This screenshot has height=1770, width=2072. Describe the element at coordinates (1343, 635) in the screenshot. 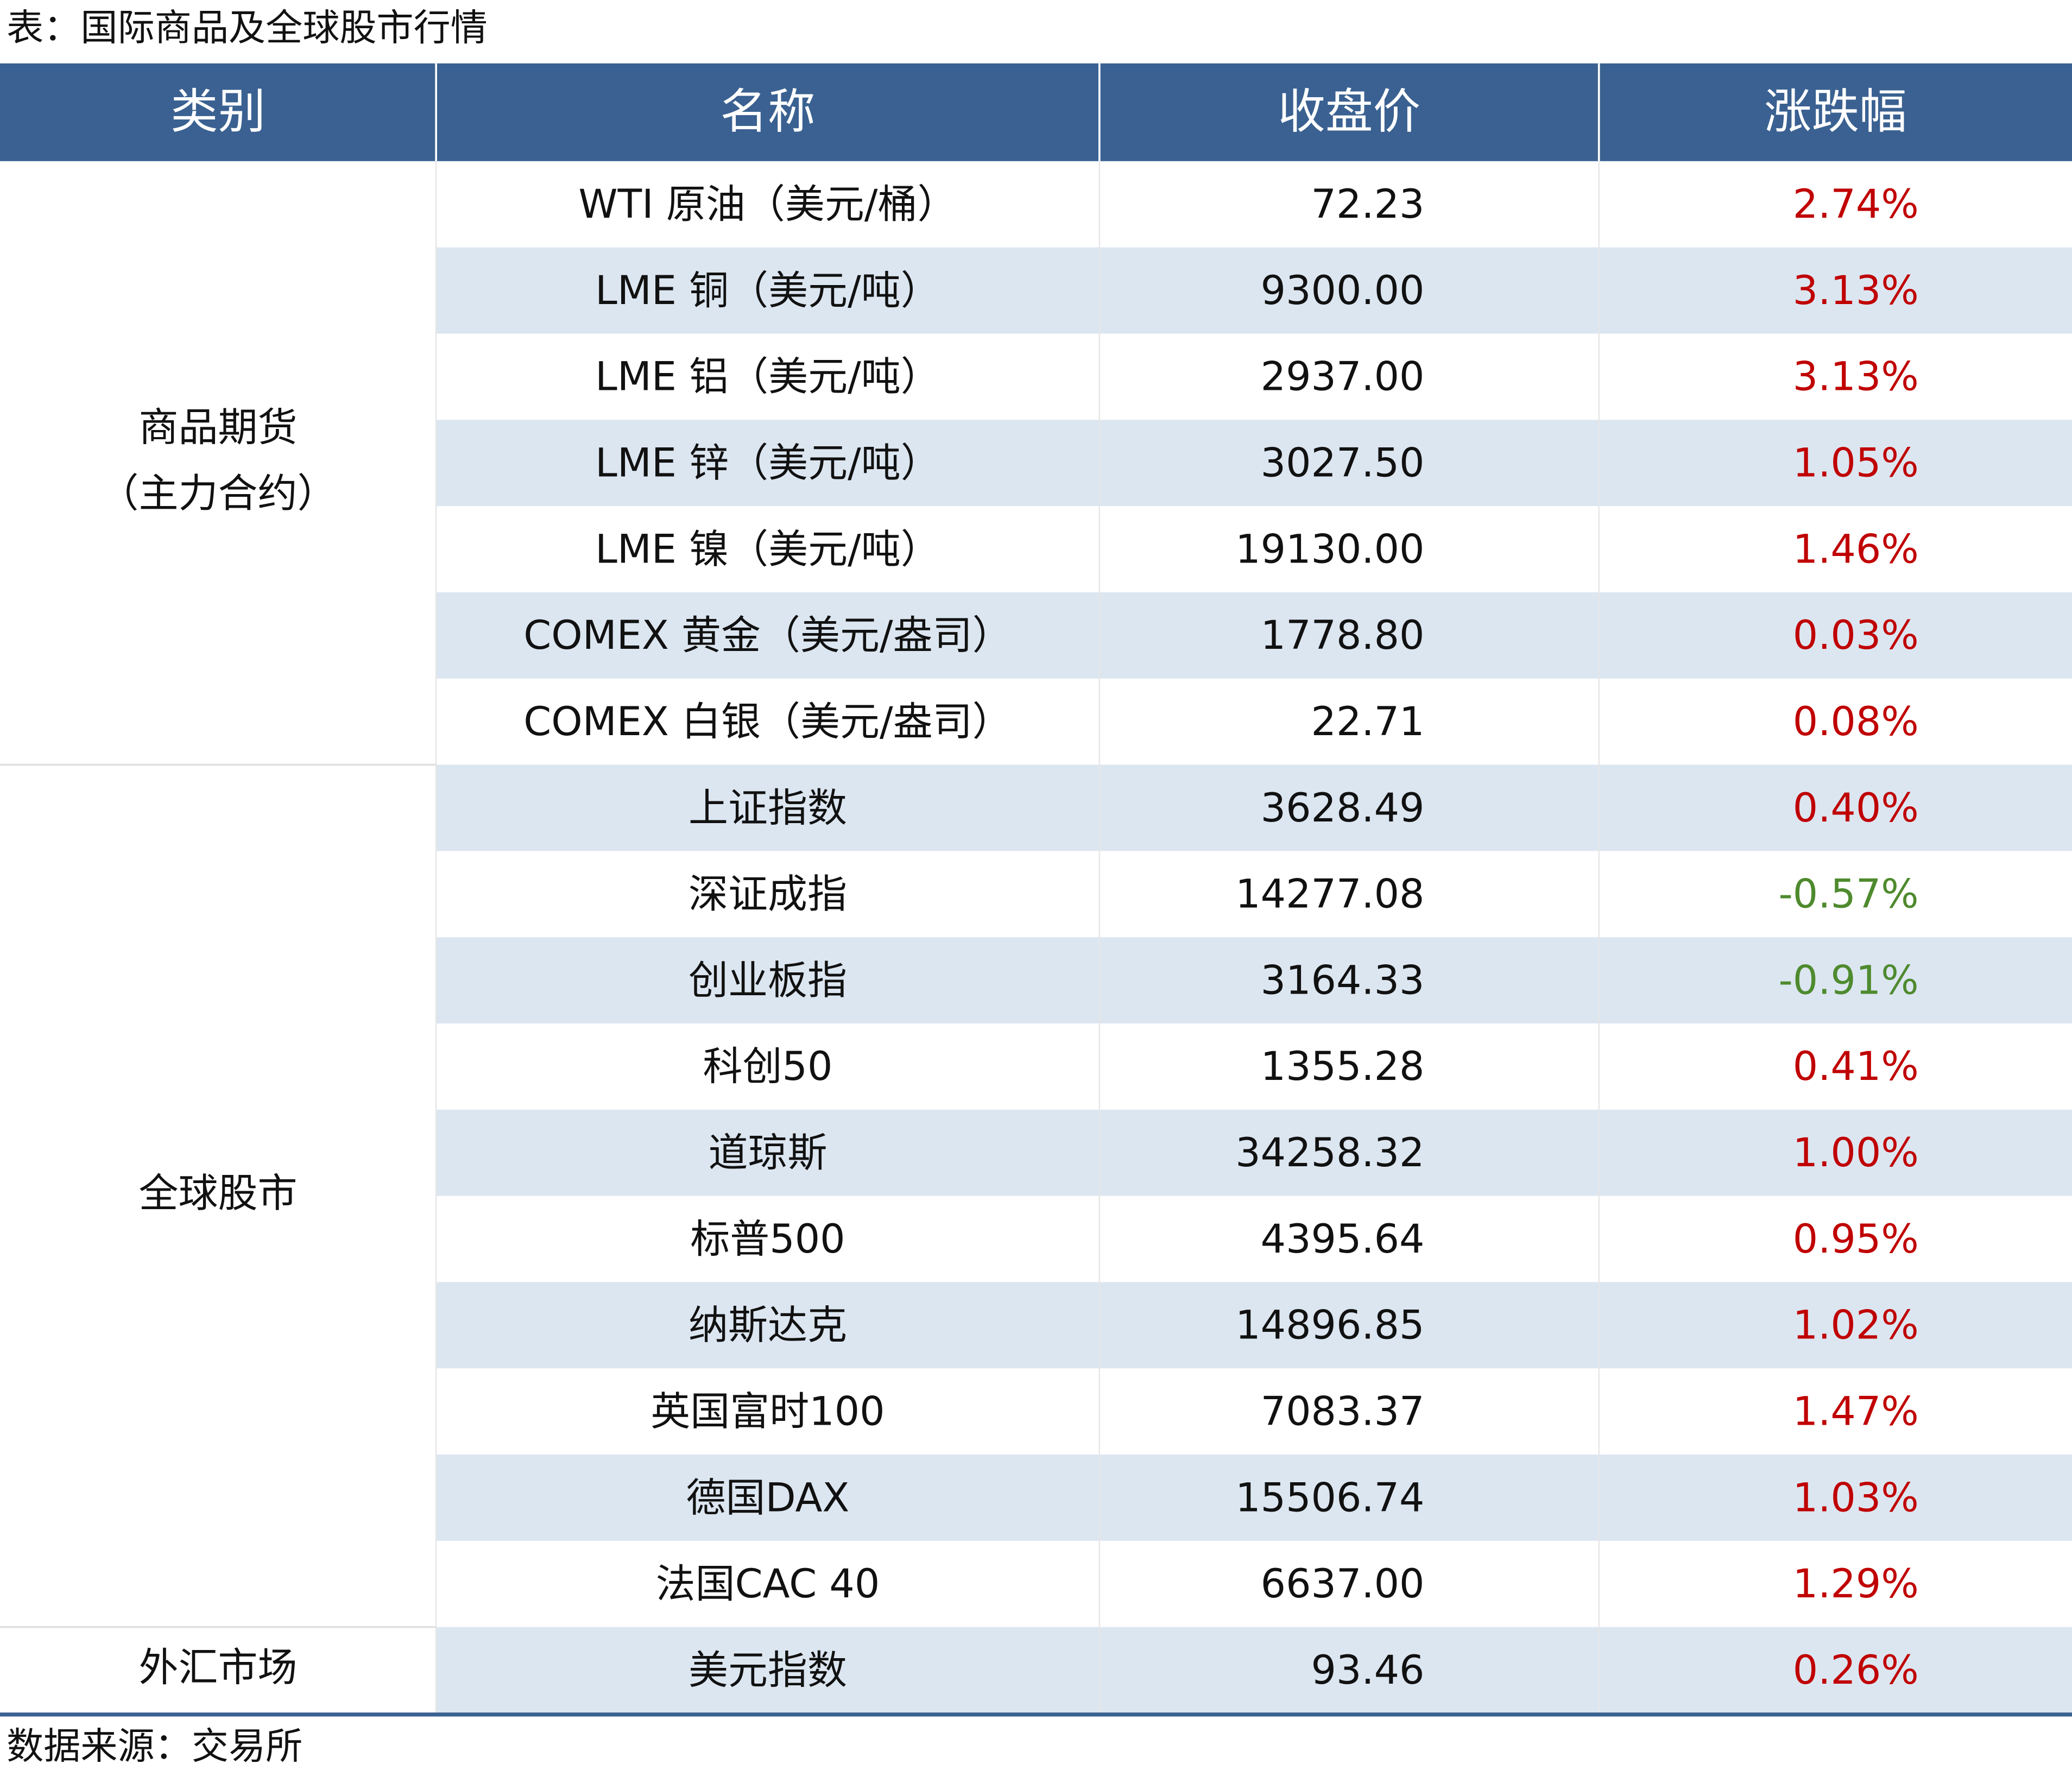

I see `close-price: 1778.80` at that location.